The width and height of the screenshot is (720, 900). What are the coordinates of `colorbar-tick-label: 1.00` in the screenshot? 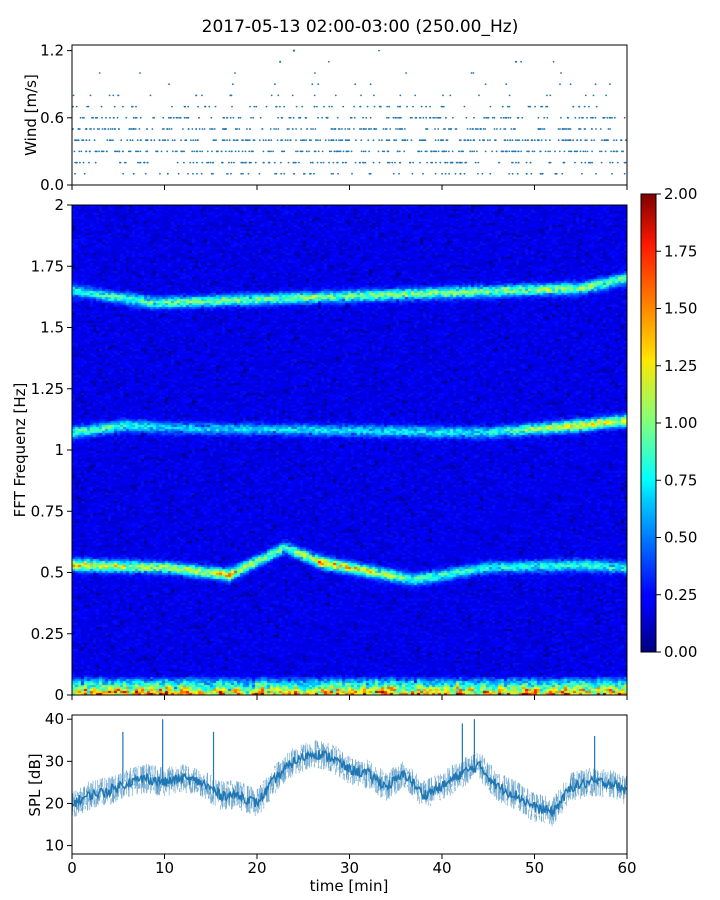 It's located at (680, 423).